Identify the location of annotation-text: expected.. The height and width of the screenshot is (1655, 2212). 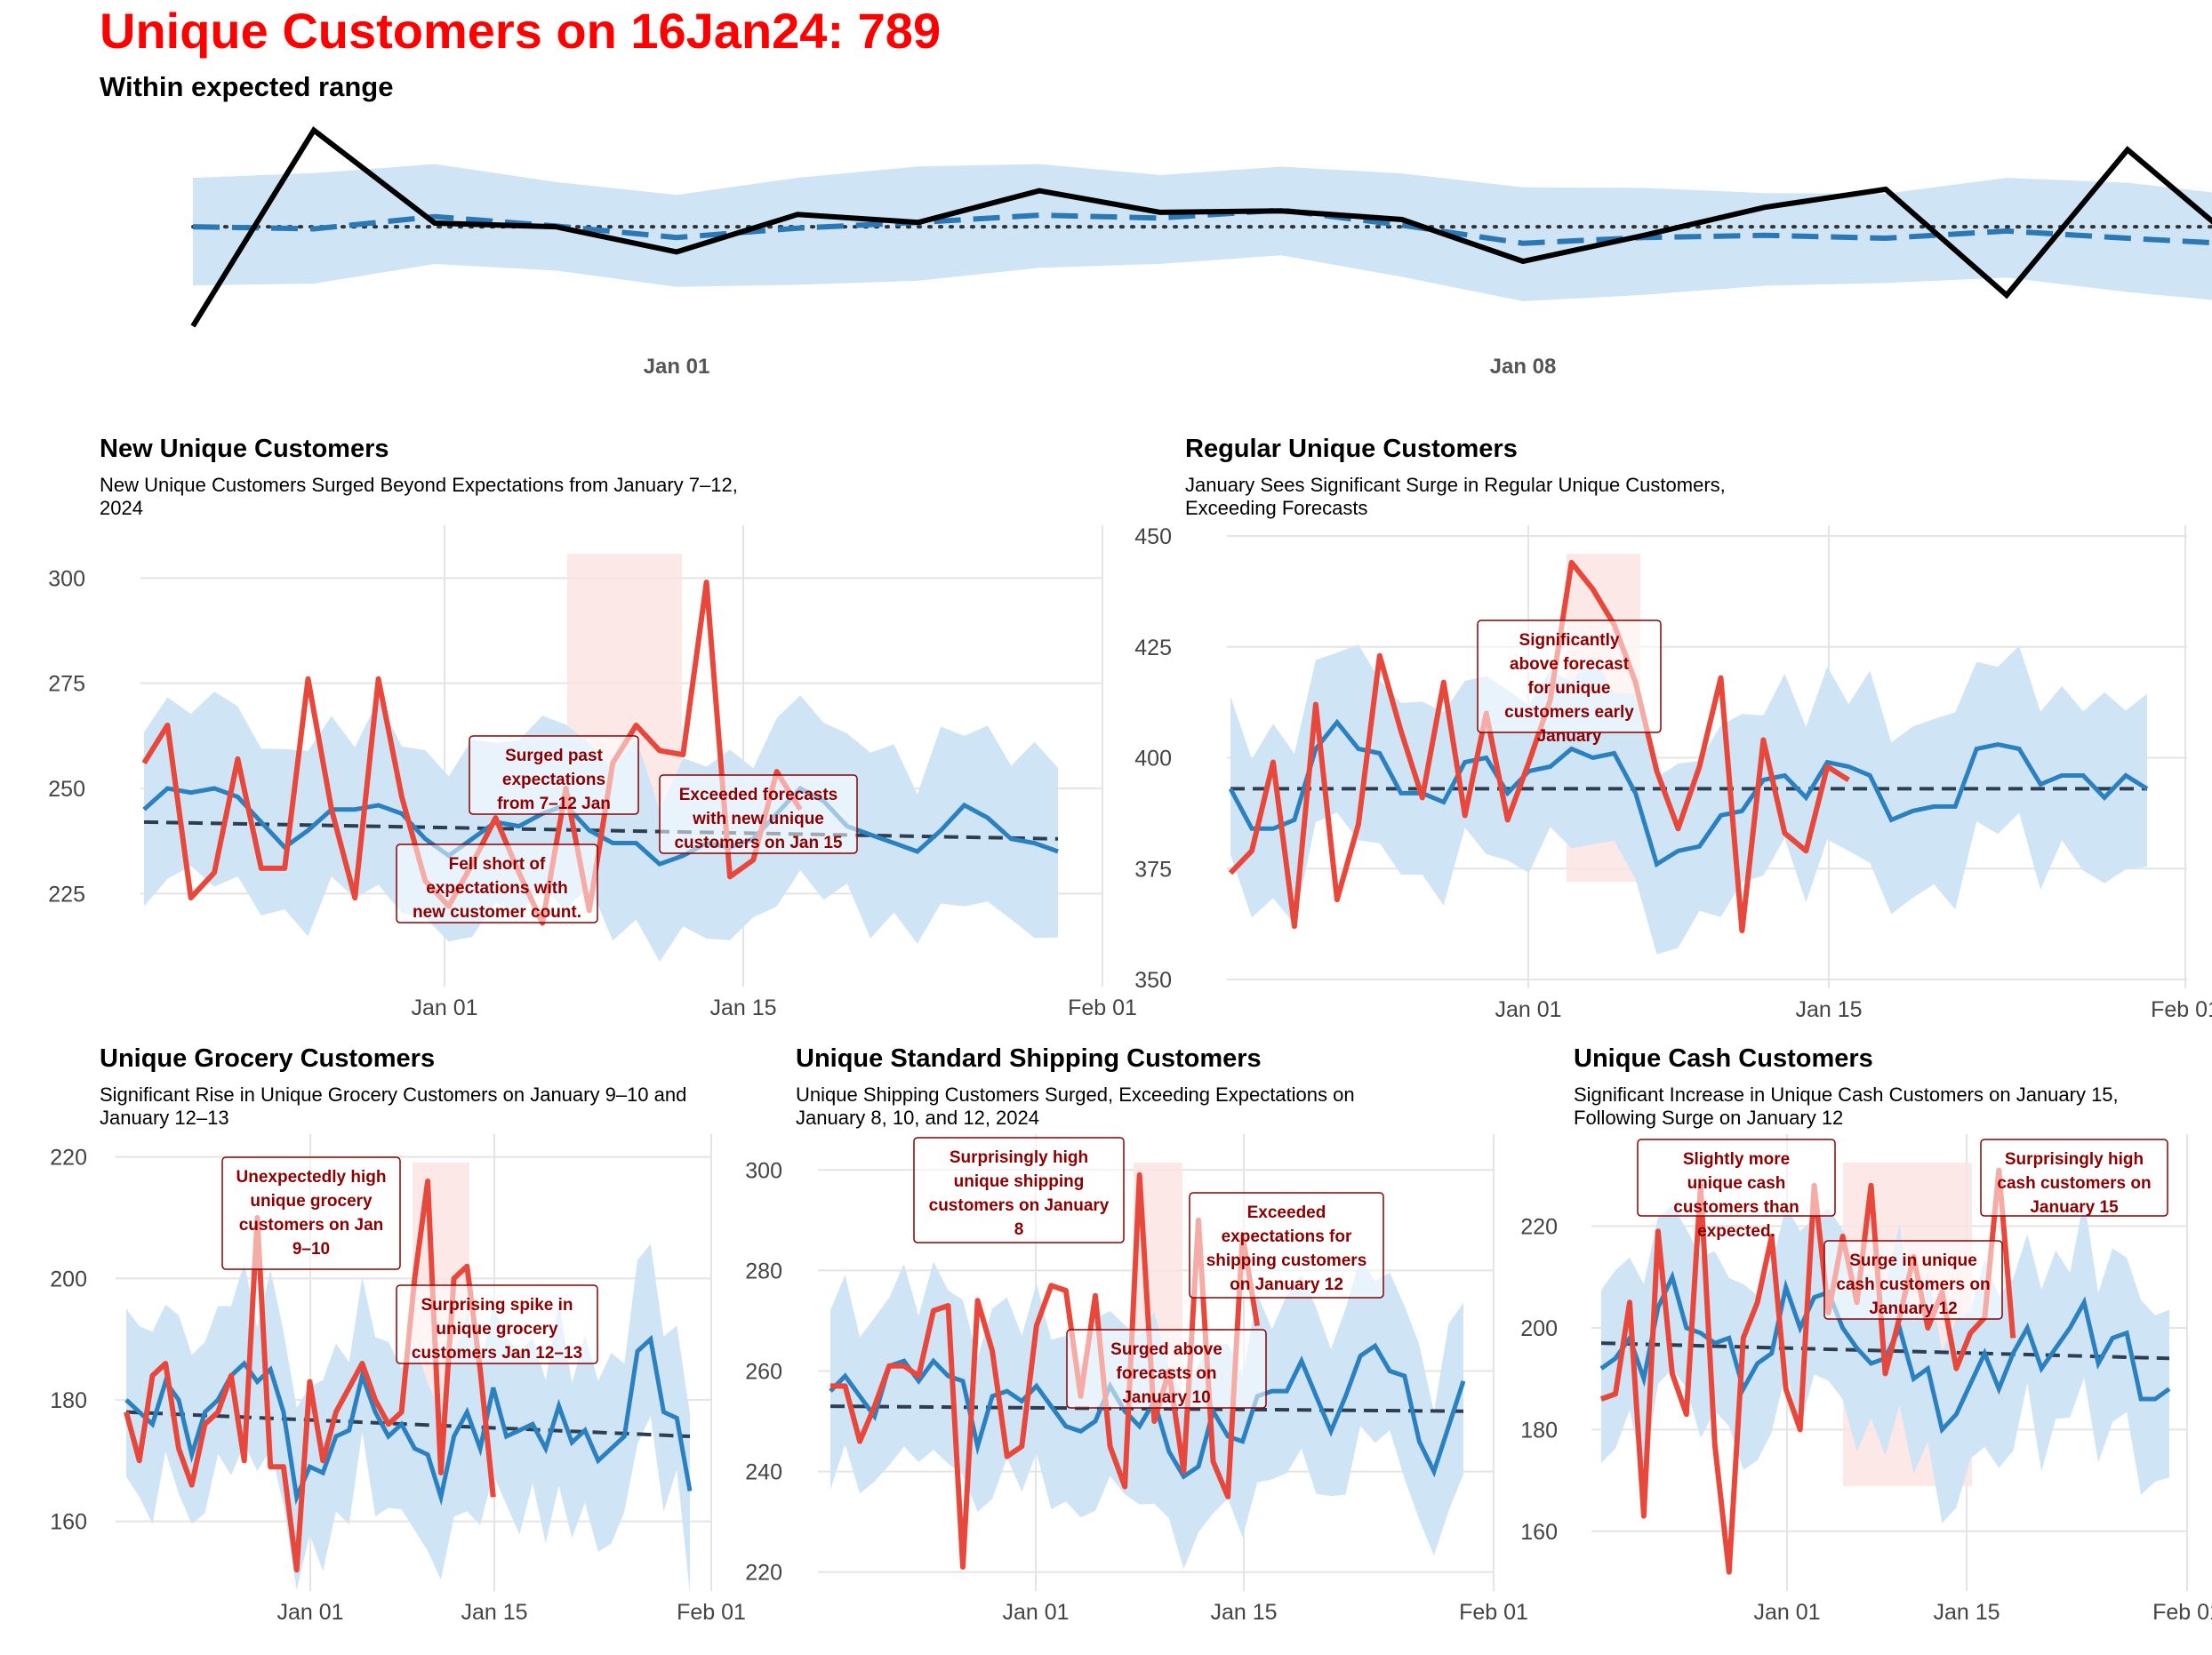
(1736, 1231).